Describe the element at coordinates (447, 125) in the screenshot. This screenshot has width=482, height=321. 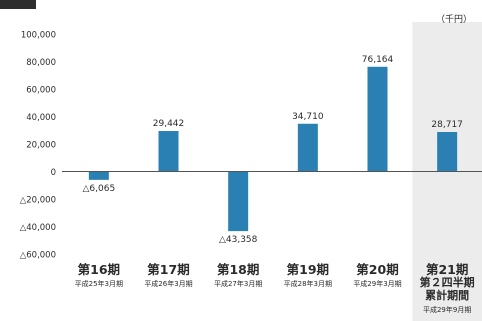
I see `value-label: 28,717` at that location.